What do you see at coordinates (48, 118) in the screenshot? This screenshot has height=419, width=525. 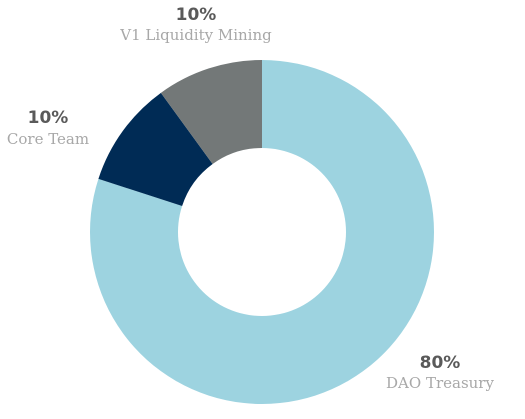 I see `slice-value-label-core-team: 10%` at bounding box center [48, 118].